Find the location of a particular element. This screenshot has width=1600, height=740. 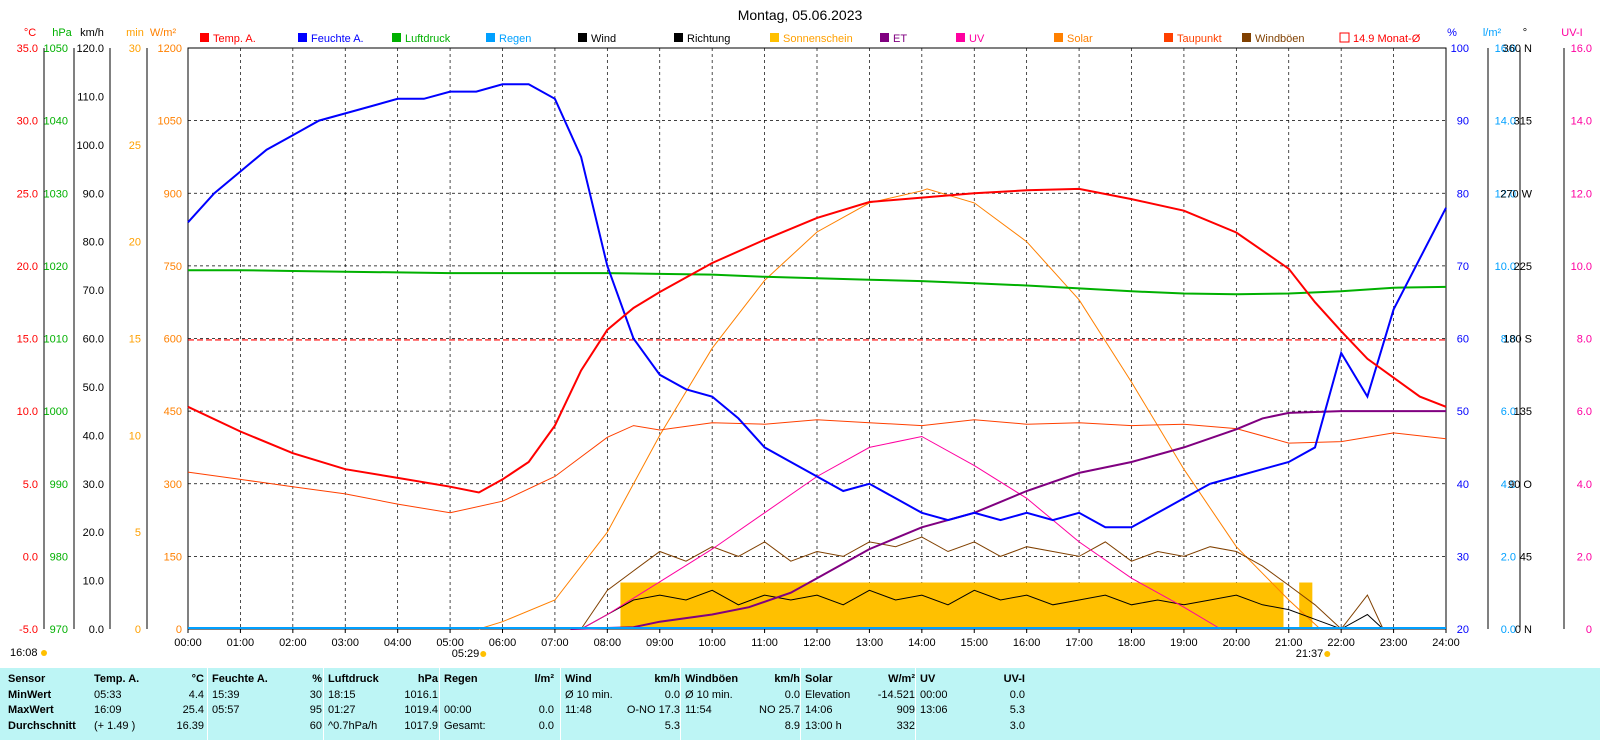

sun-icon is located at coordinates (44, 653).